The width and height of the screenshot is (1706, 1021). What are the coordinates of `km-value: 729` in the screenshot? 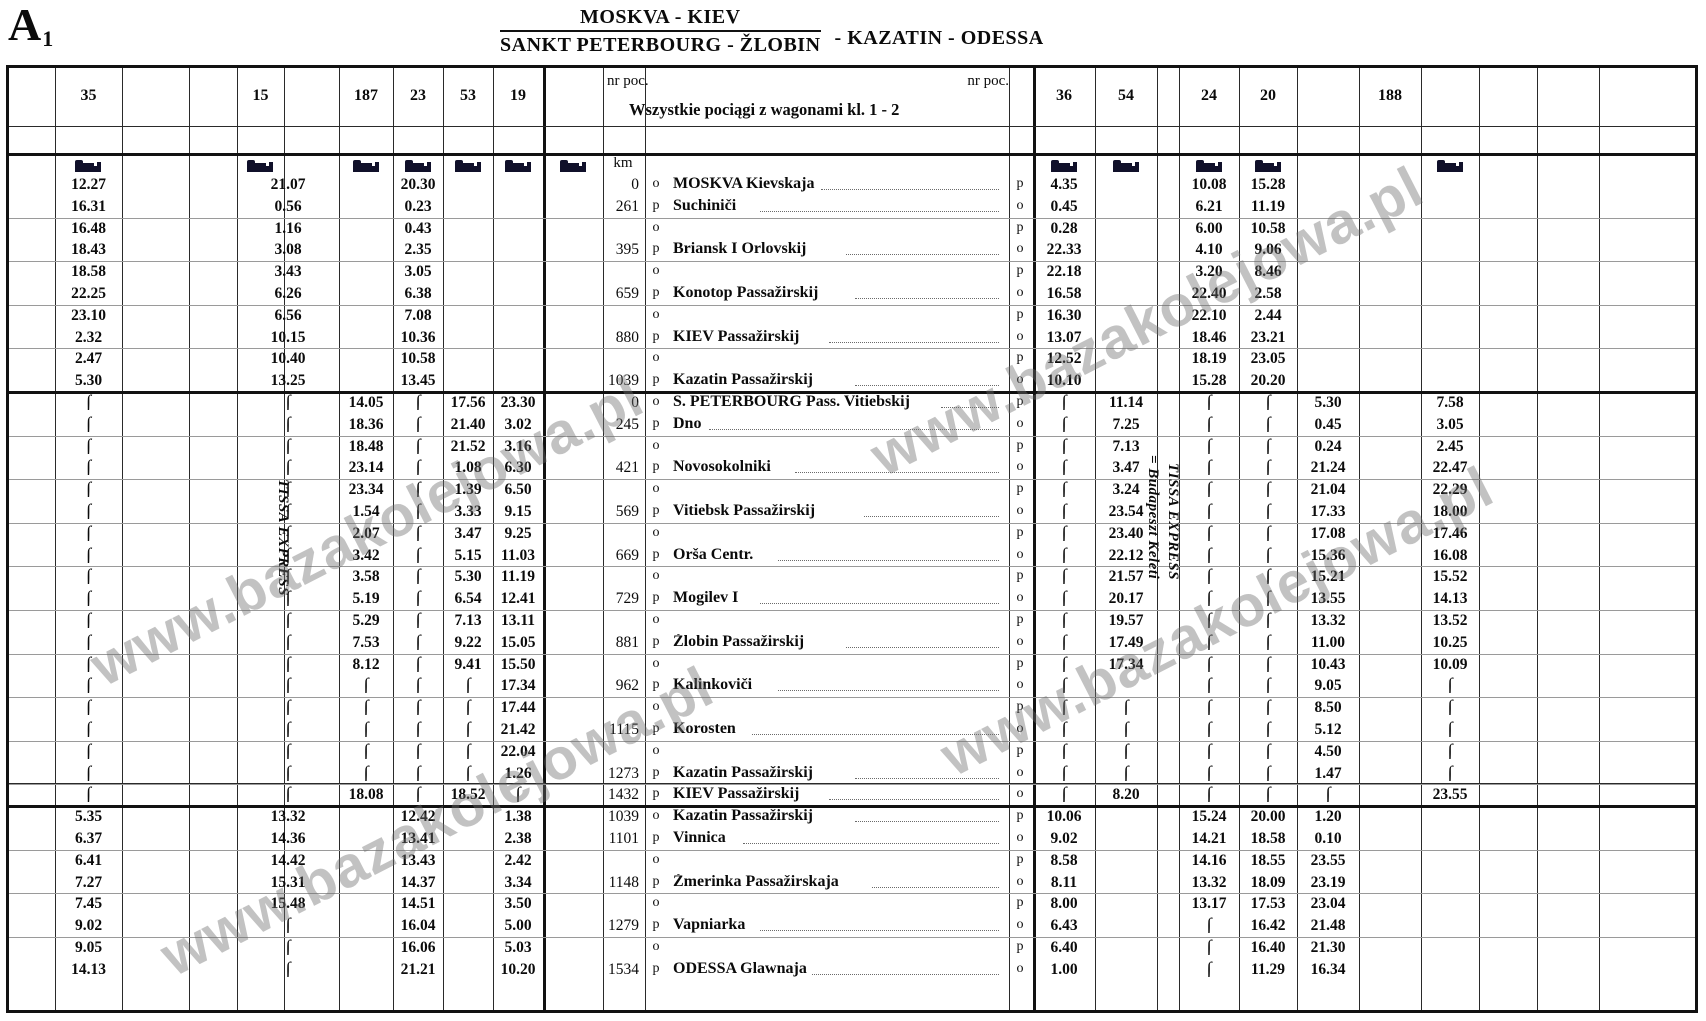 It's located at (627, 599).